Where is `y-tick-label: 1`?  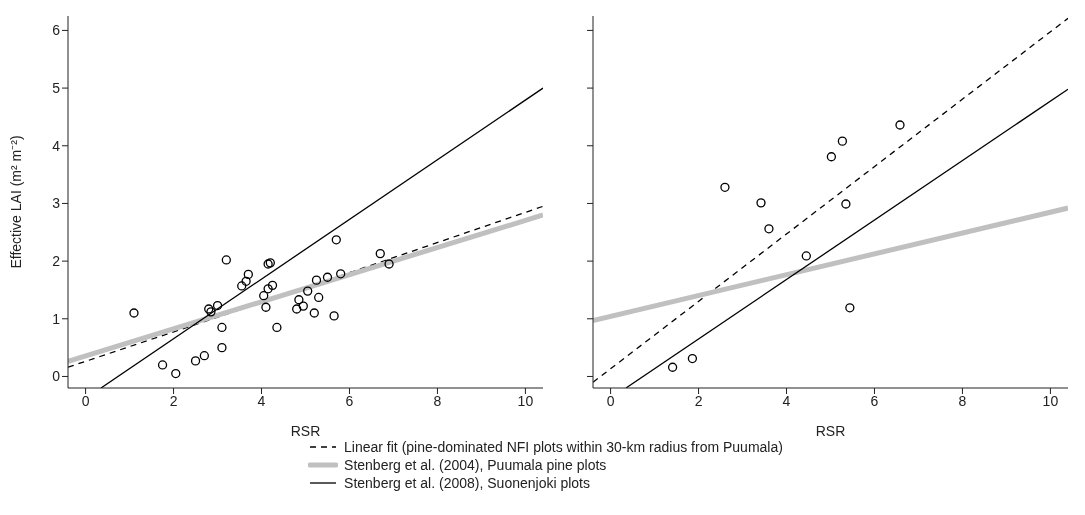
y-tick-label: 1 is located at coordinates (56, 318).